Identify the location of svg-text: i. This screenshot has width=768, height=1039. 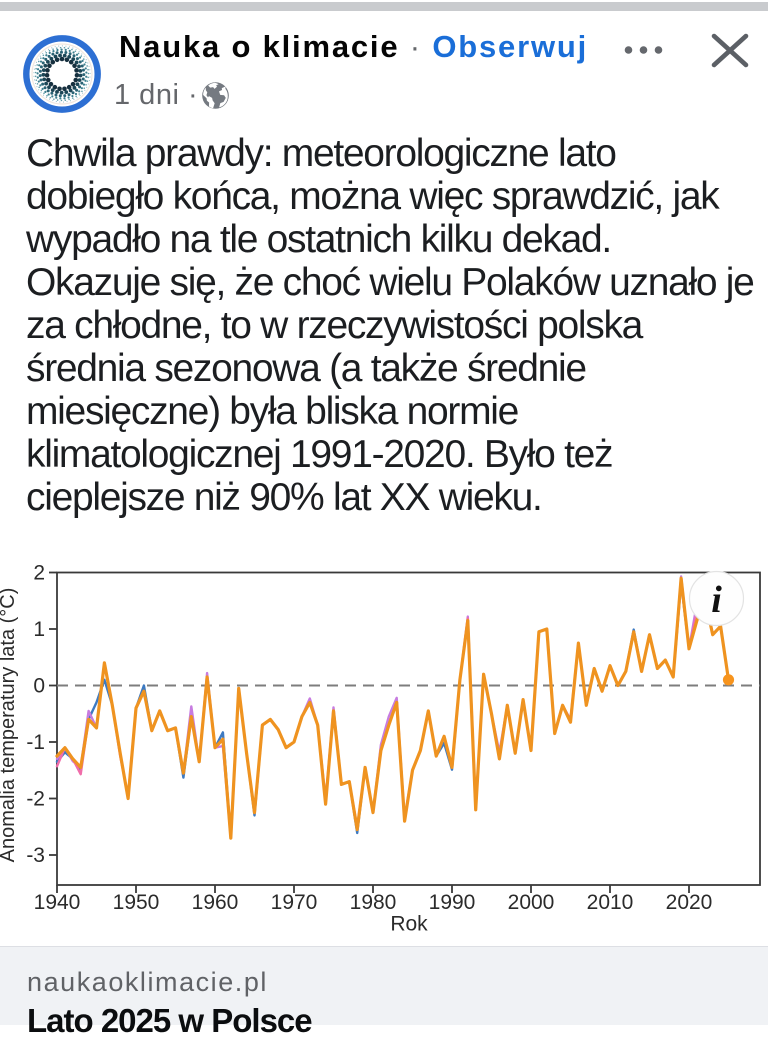
(716, 600).